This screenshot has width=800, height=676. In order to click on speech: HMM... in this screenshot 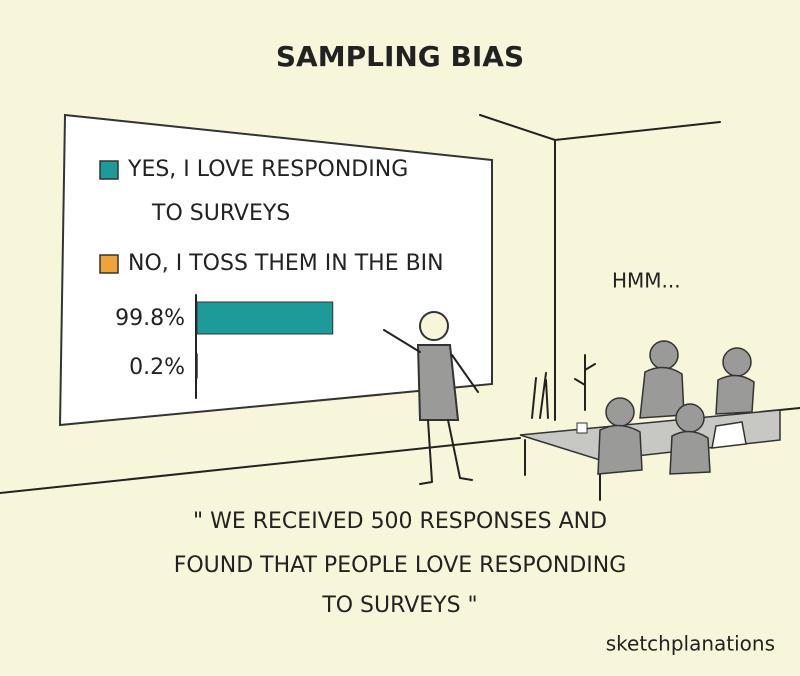, I will do `click(646, 281)`.